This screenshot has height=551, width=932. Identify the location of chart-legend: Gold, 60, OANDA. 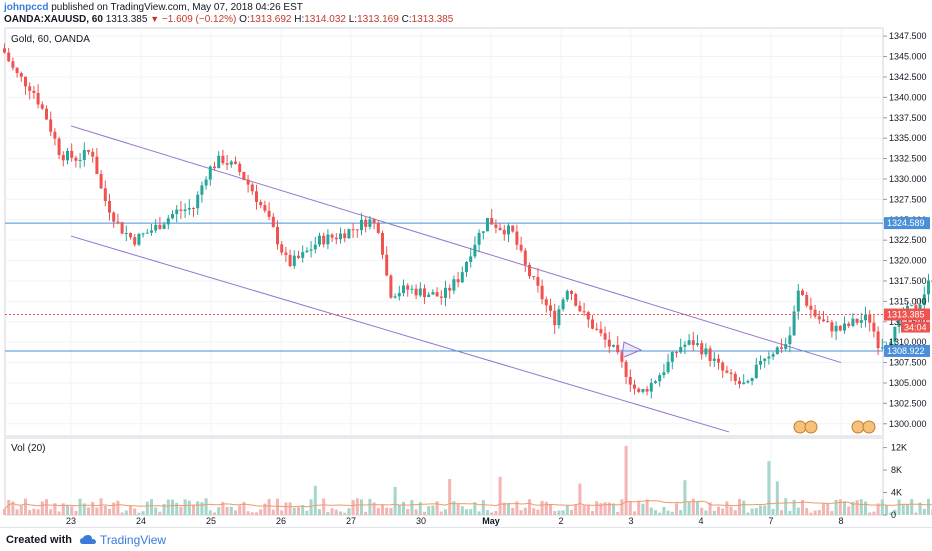
(50, 39).